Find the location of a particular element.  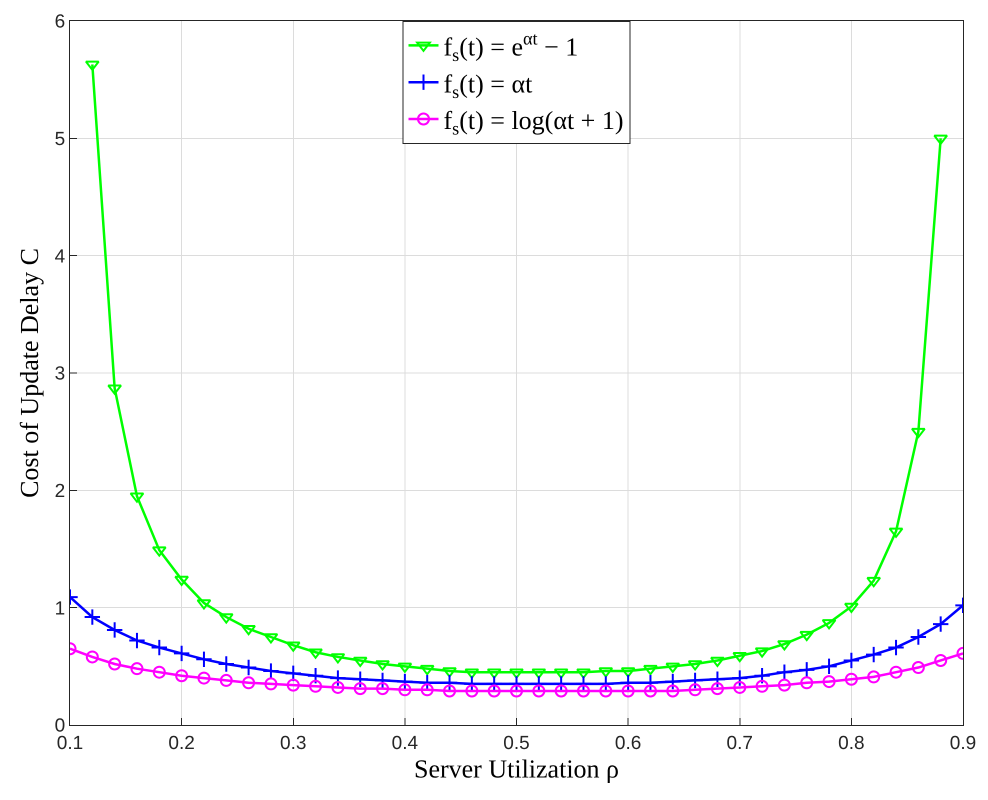

legend-label: f$_{s}$(t) = e$^{αt}$ − 1 is located at coordinates (511, 46).